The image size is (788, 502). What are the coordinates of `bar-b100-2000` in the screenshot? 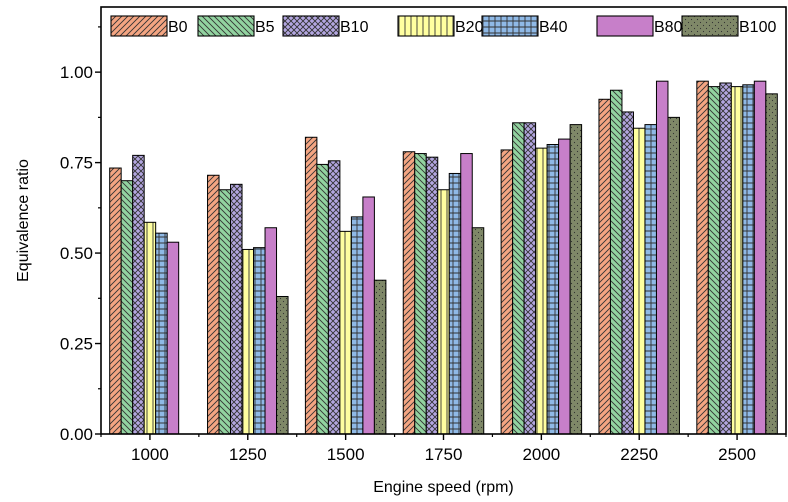 It's located at (576, 279).